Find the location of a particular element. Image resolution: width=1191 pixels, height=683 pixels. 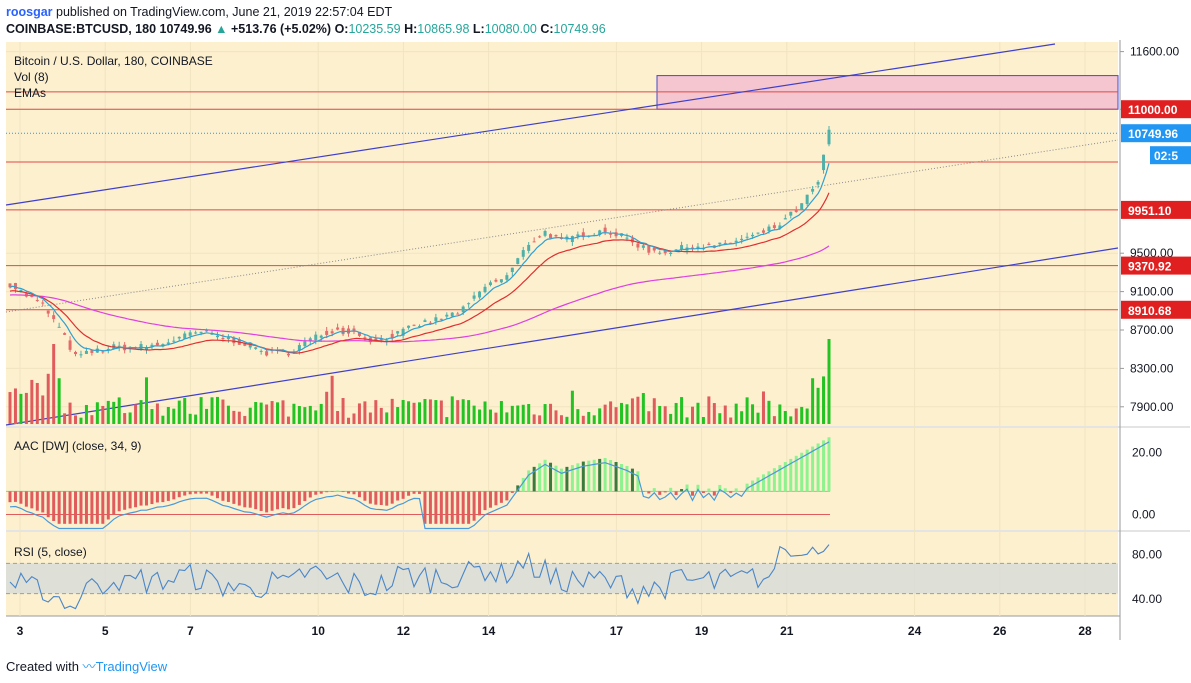

footer-brand: TradingView is located at coordinates (131, 666).